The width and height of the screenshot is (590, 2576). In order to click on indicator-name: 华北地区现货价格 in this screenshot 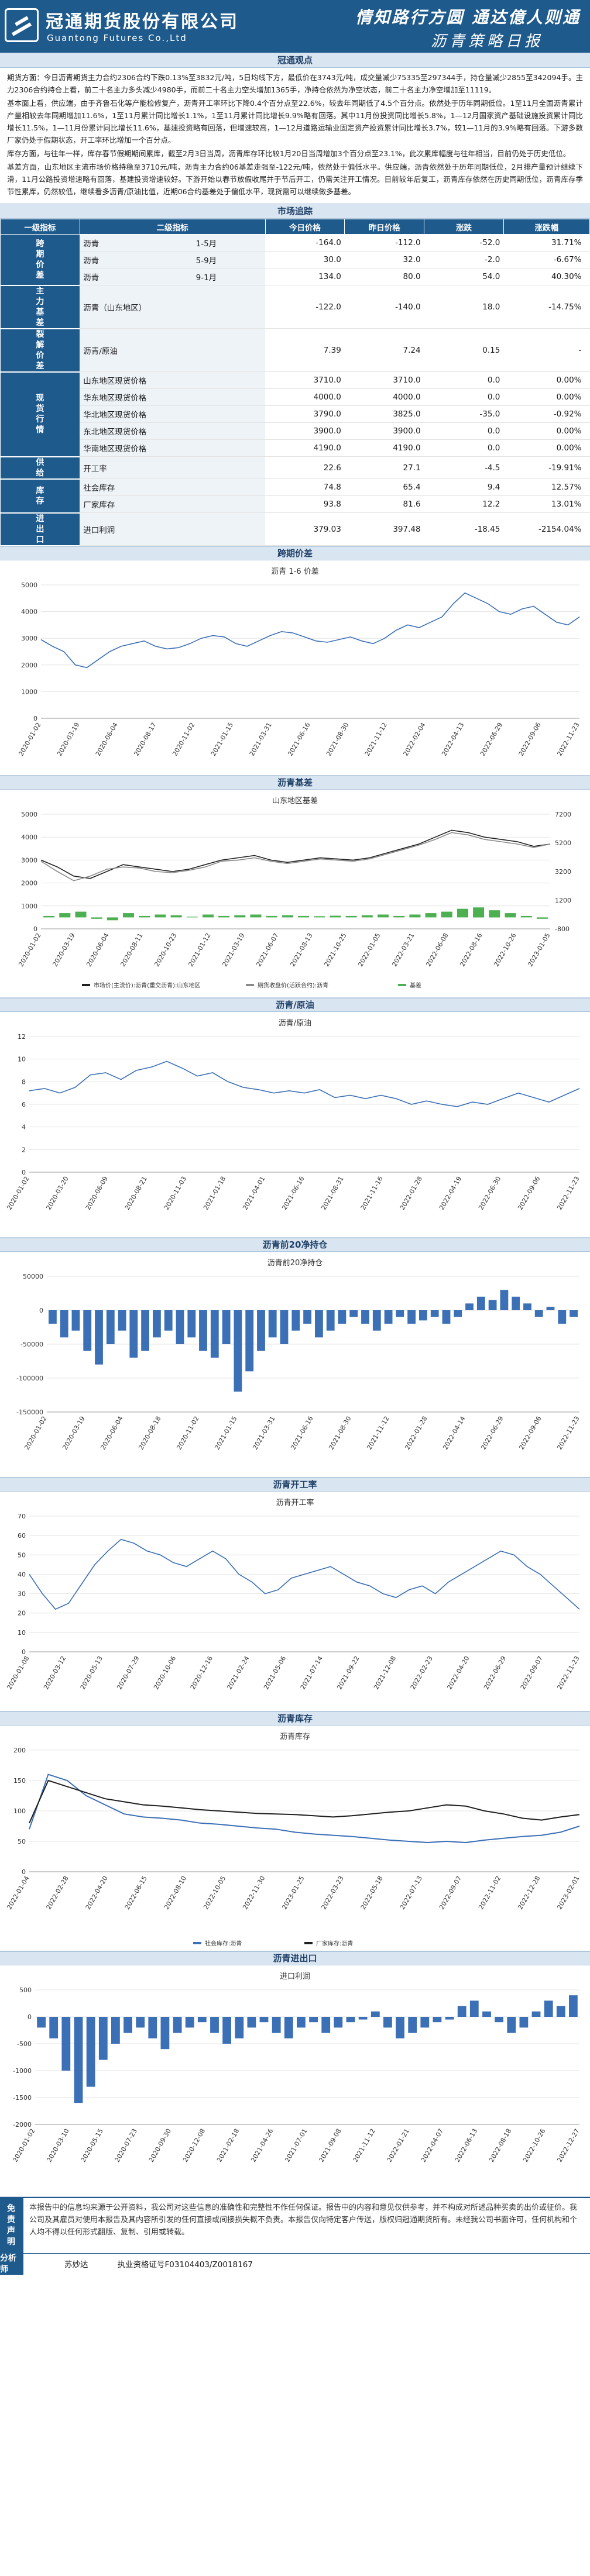, I will do `click(136, 414)`.